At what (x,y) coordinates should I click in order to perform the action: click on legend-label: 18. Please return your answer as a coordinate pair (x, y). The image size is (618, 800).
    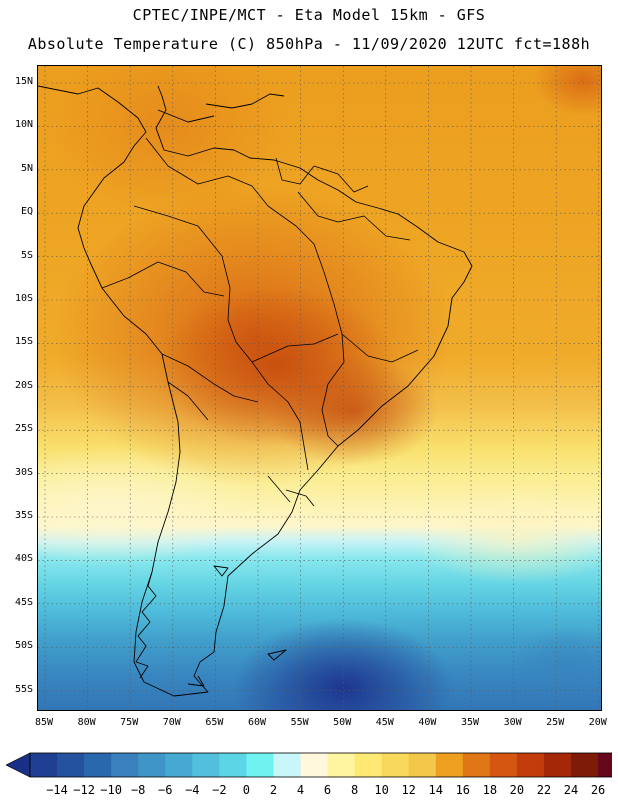
    Looking at the image, I should click on (490, 790).